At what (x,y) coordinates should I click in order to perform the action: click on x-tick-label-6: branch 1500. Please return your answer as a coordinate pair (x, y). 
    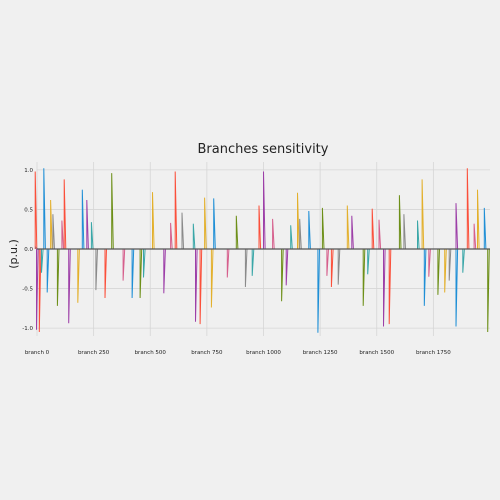
    Looking at the image, I should click on (376, 353).